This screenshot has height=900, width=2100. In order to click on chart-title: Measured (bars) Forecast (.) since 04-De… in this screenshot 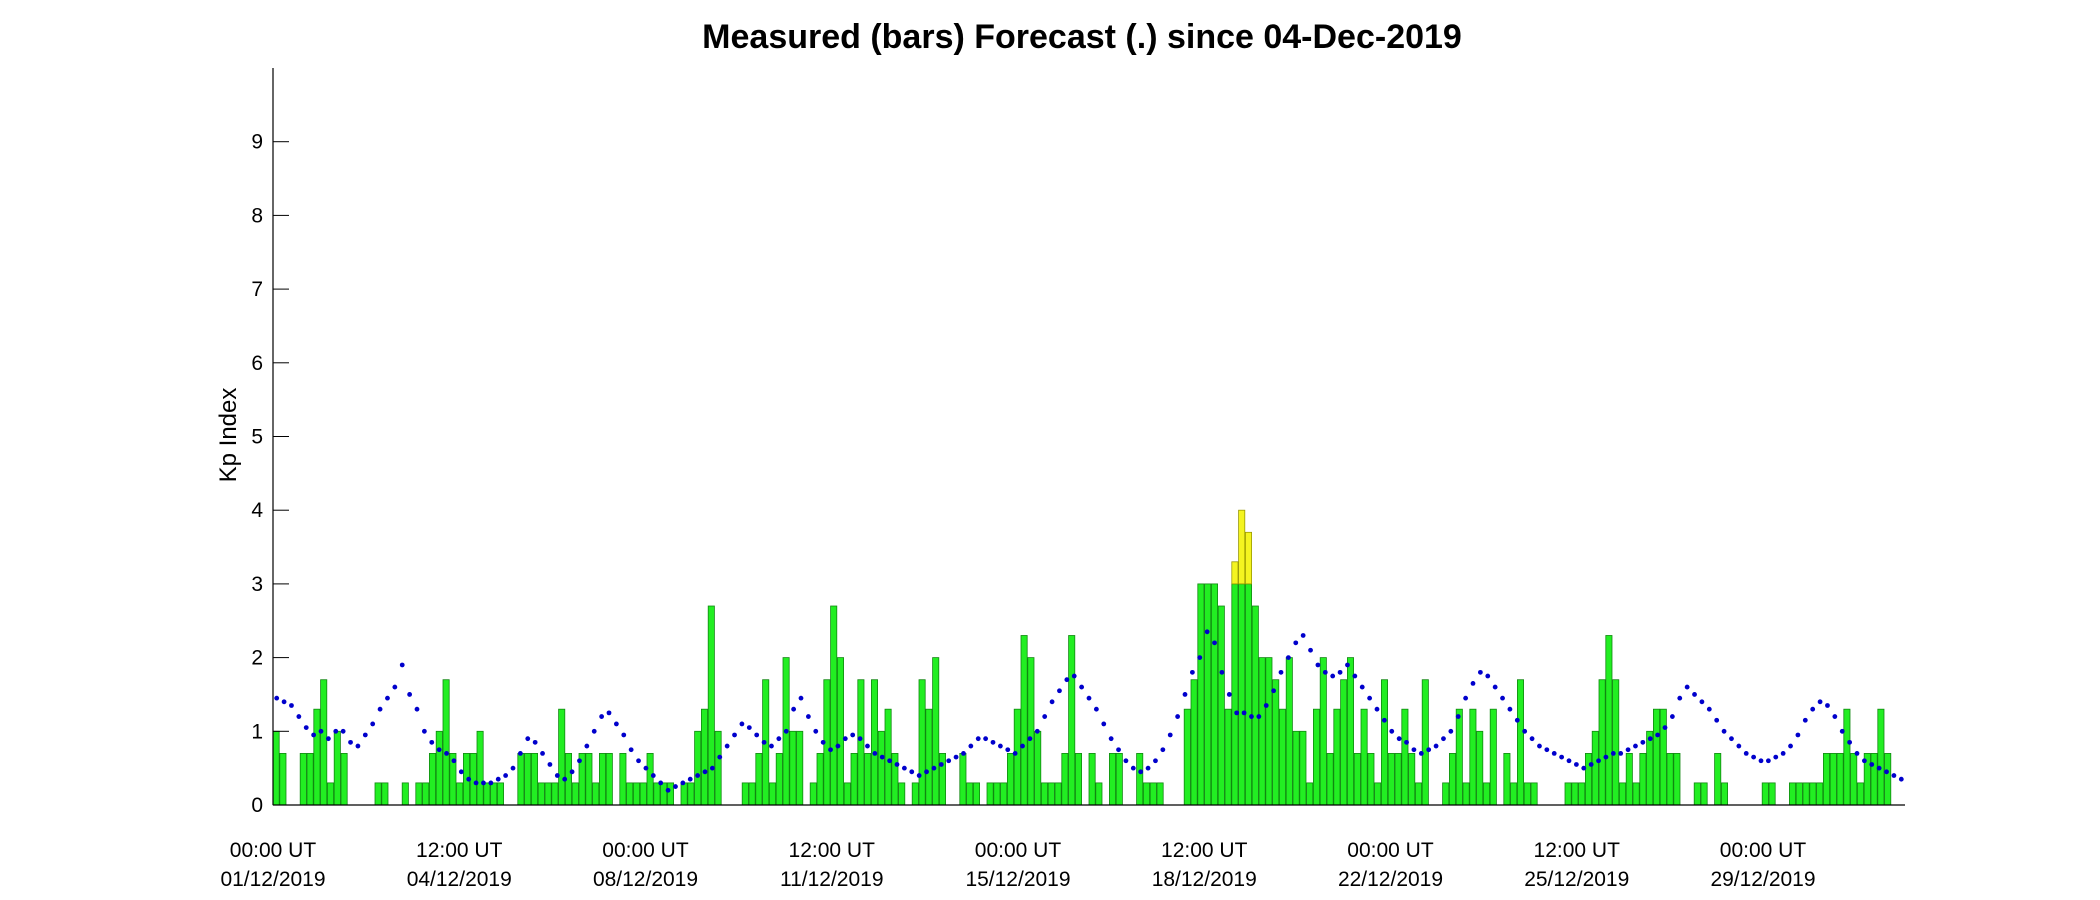, I will do `click(1082, 37)`.